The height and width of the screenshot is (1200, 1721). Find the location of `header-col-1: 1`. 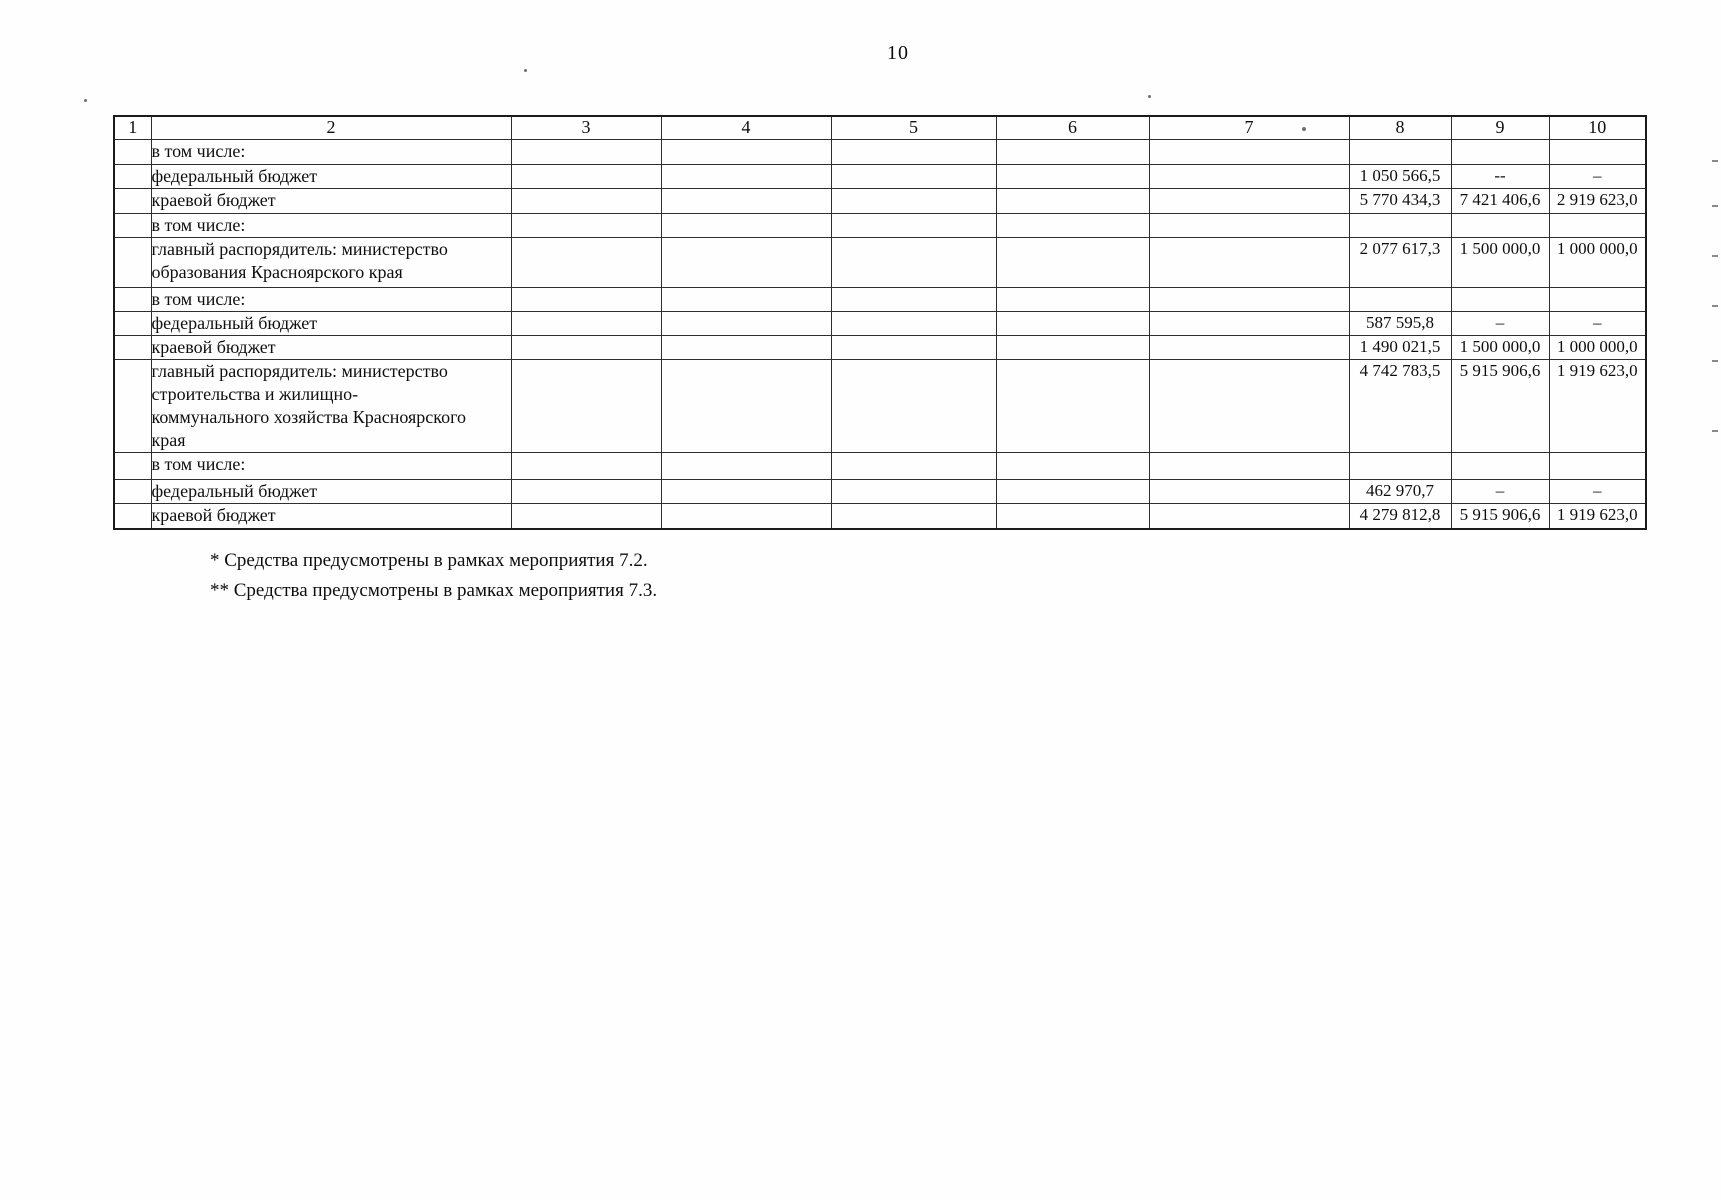

header-col-1: 1 is located at coordinates (132, 127).